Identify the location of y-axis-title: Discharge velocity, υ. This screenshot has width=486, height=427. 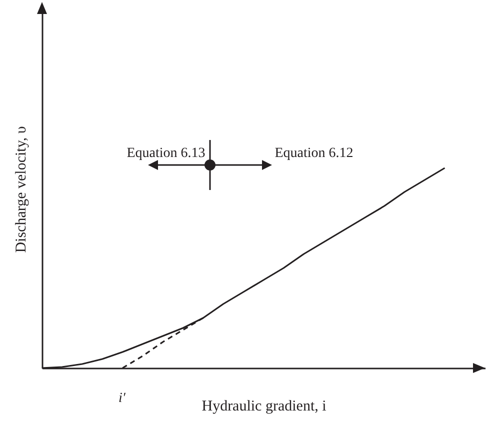
(22, 189).